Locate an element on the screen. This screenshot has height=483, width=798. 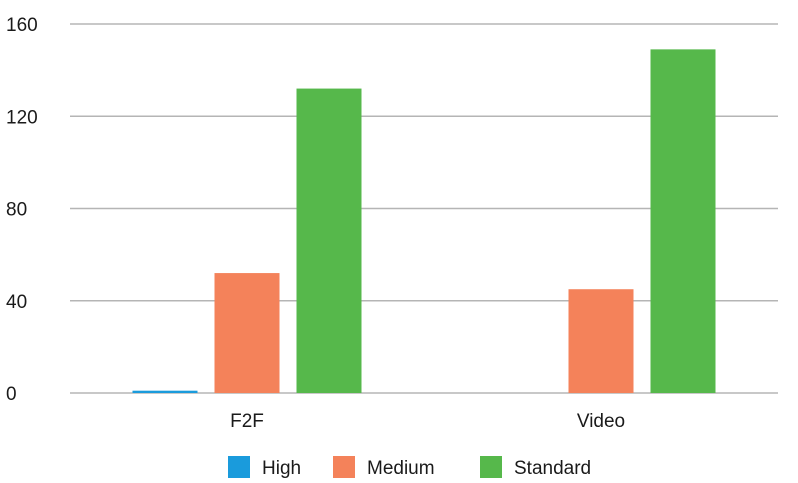
legend-swatch-high is located at coordinates (239, 467).